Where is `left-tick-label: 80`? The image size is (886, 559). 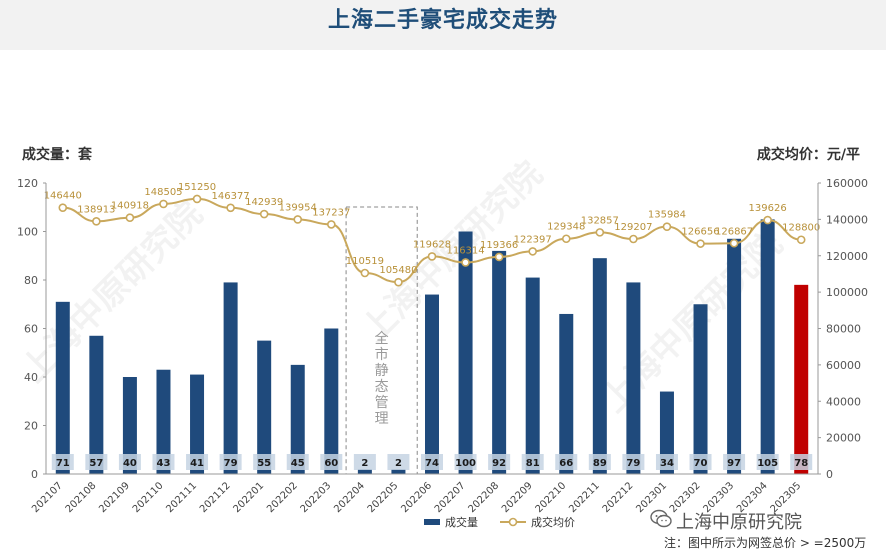 left-tick-label: 80 is located at coordinates (31, 280).